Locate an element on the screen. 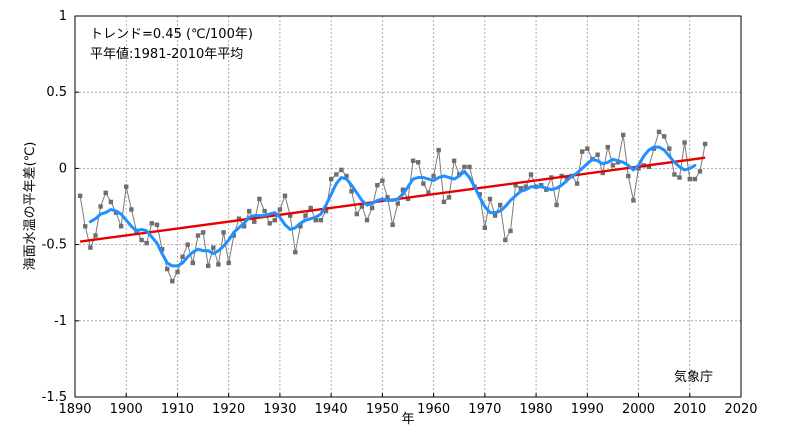 The width and height of the screenshot is (800, 443). baseline-annotation: 平年値:1981-2010年平均 is located at coordinates (166, 54).